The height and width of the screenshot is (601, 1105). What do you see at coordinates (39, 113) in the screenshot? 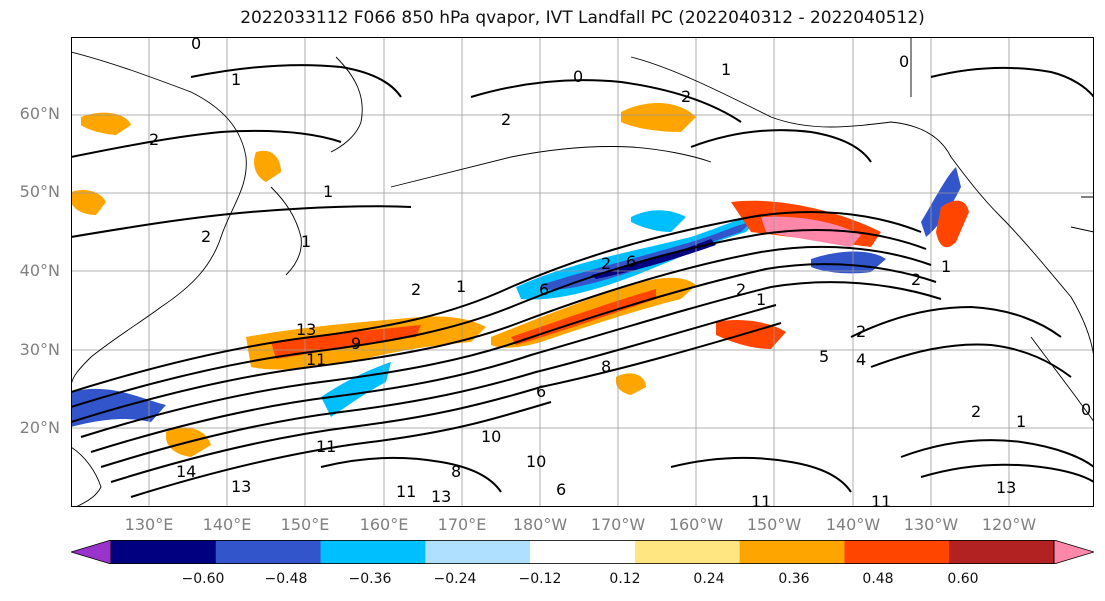
I see `lat-label: 60°N` at bounding box center [39, 113].